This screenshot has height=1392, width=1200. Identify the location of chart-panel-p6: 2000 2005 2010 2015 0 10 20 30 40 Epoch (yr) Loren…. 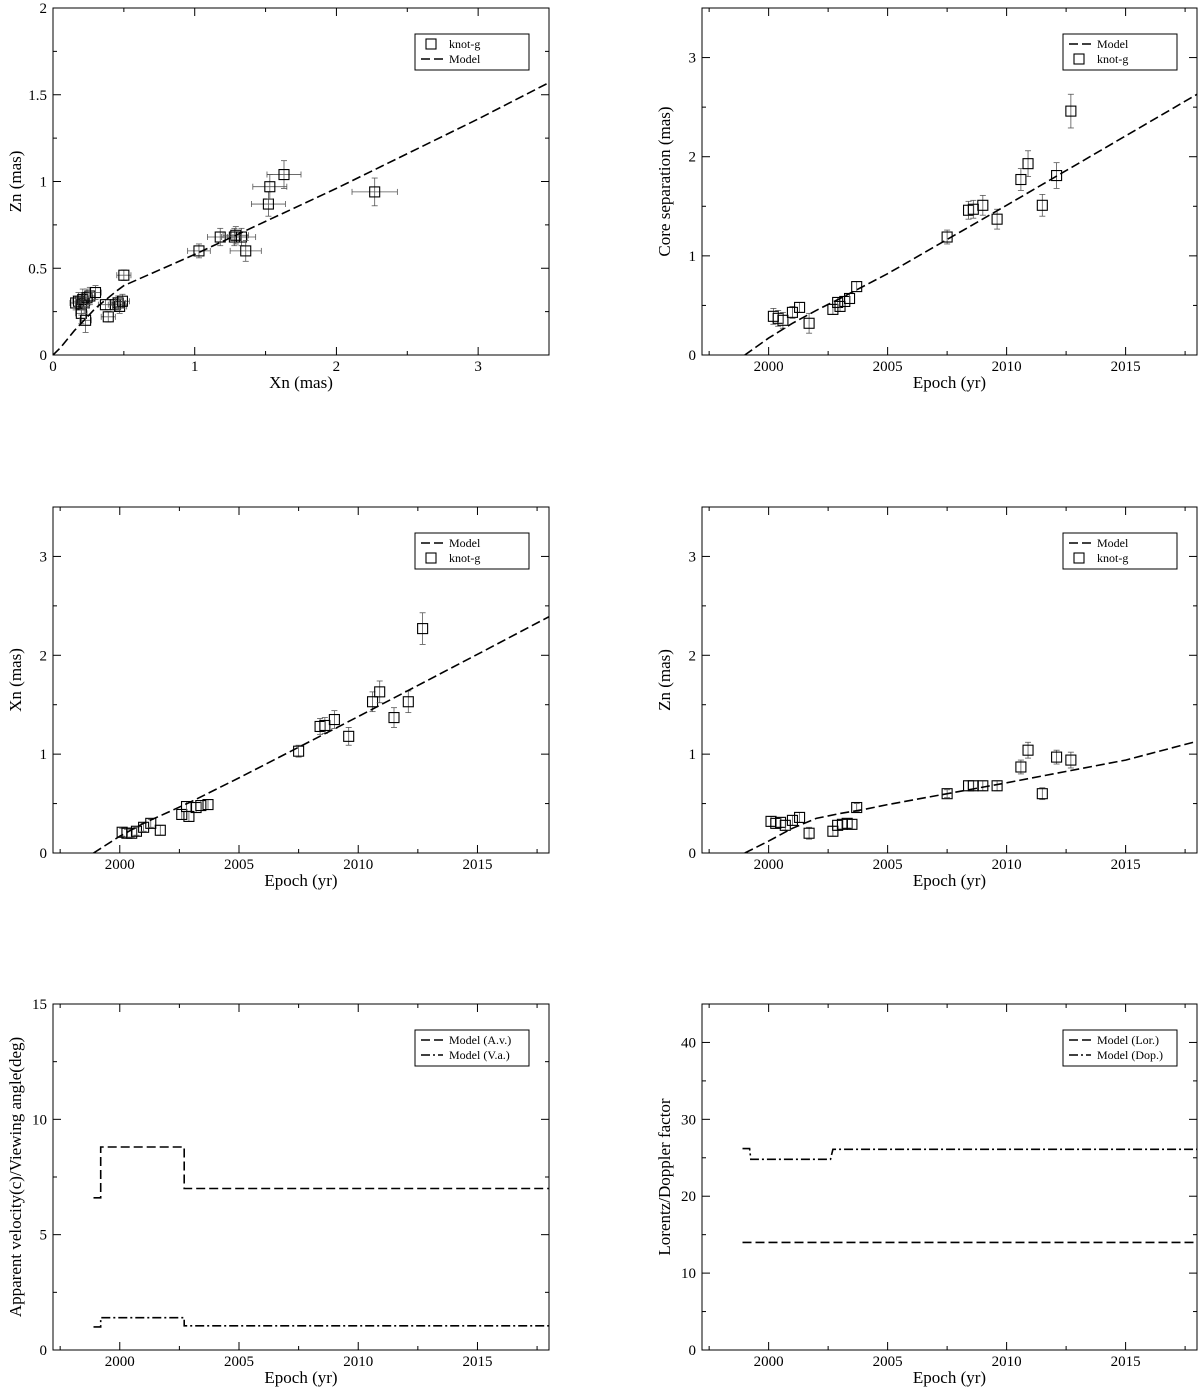
(926, 1195).